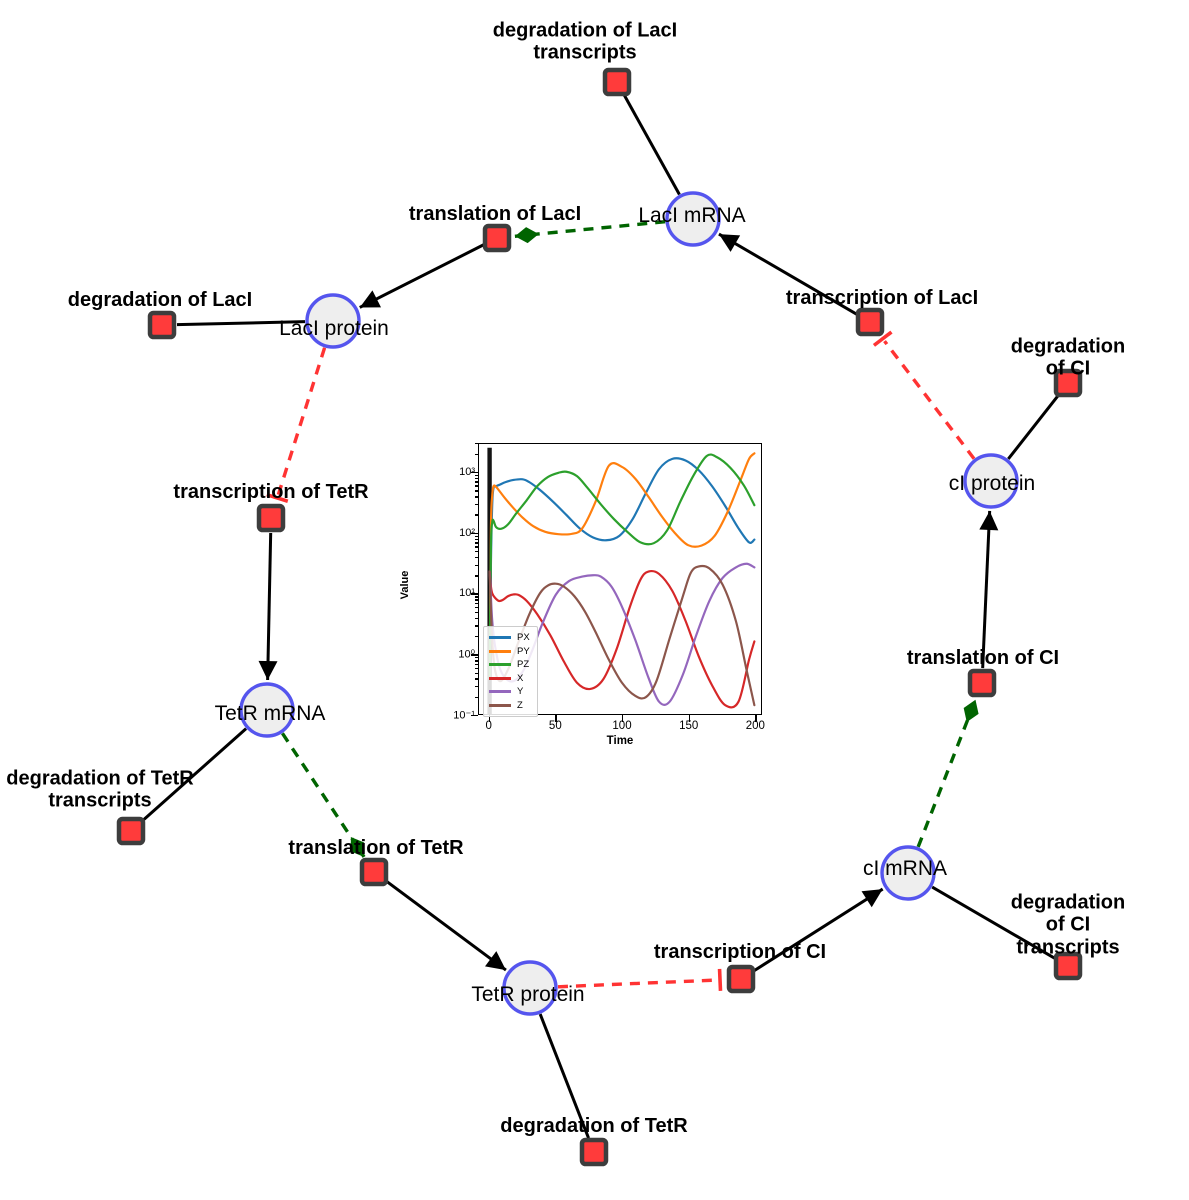 The image size is (1189, 1200). Describe the element at coordinates (740, 951) in the screenshot. I see `reaction-label: transcription of CI` at that location.